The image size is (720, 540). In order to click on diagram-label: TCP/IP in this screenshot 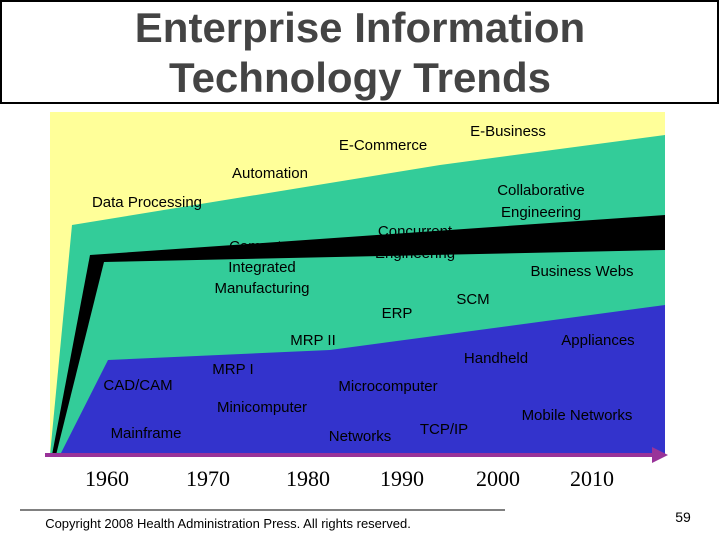, I will do `click(444, 429)`.